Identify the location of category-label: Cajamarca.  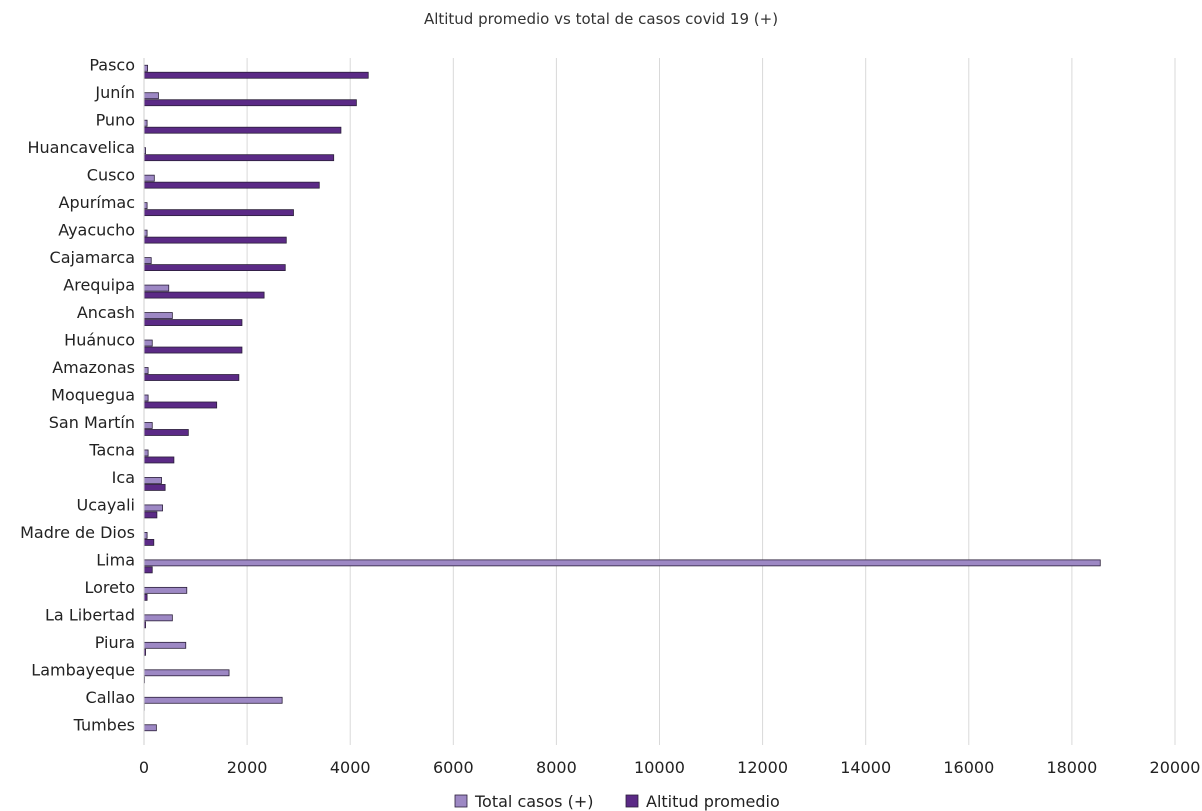
(92, 257).